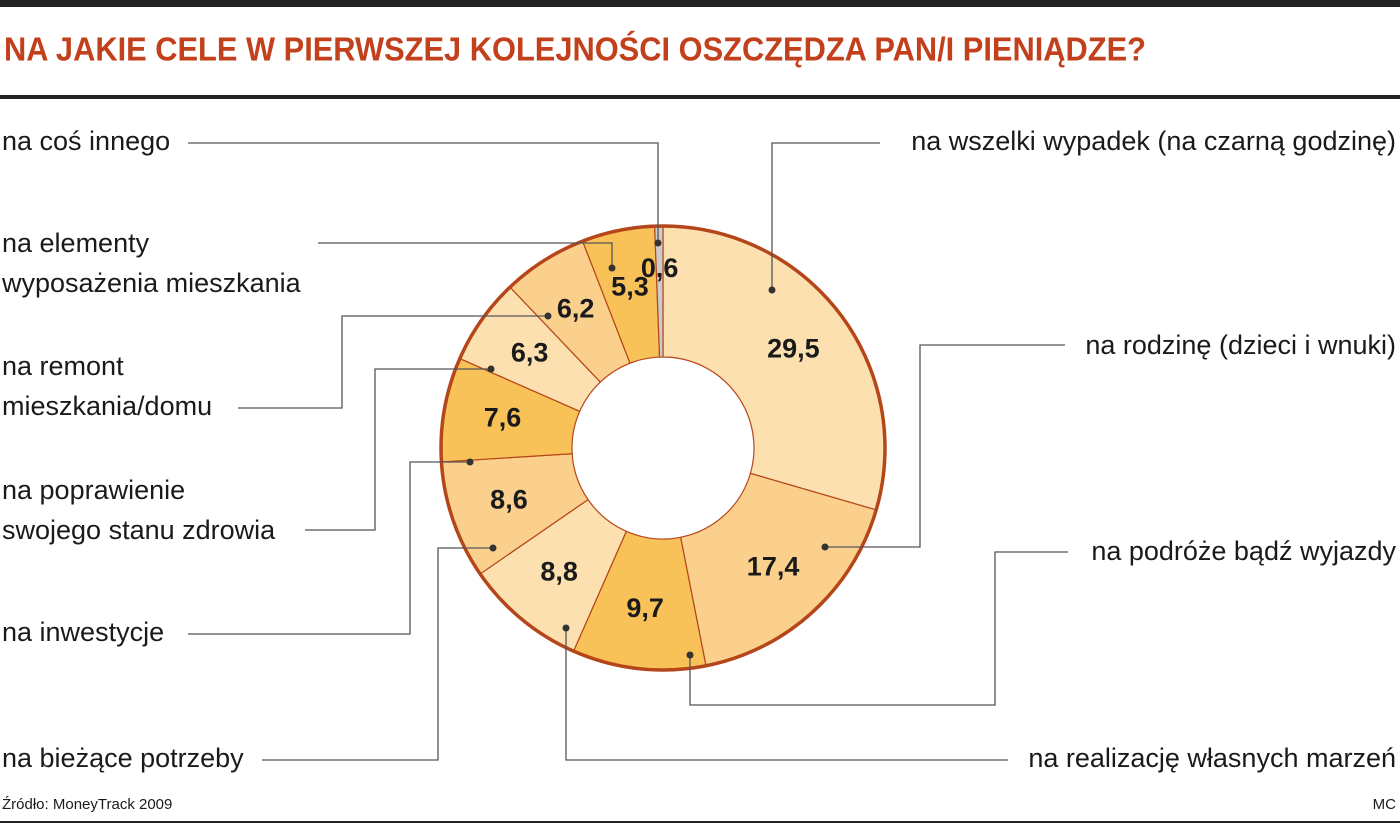  I want to click on value-label: 8,6, so click(509, 499).